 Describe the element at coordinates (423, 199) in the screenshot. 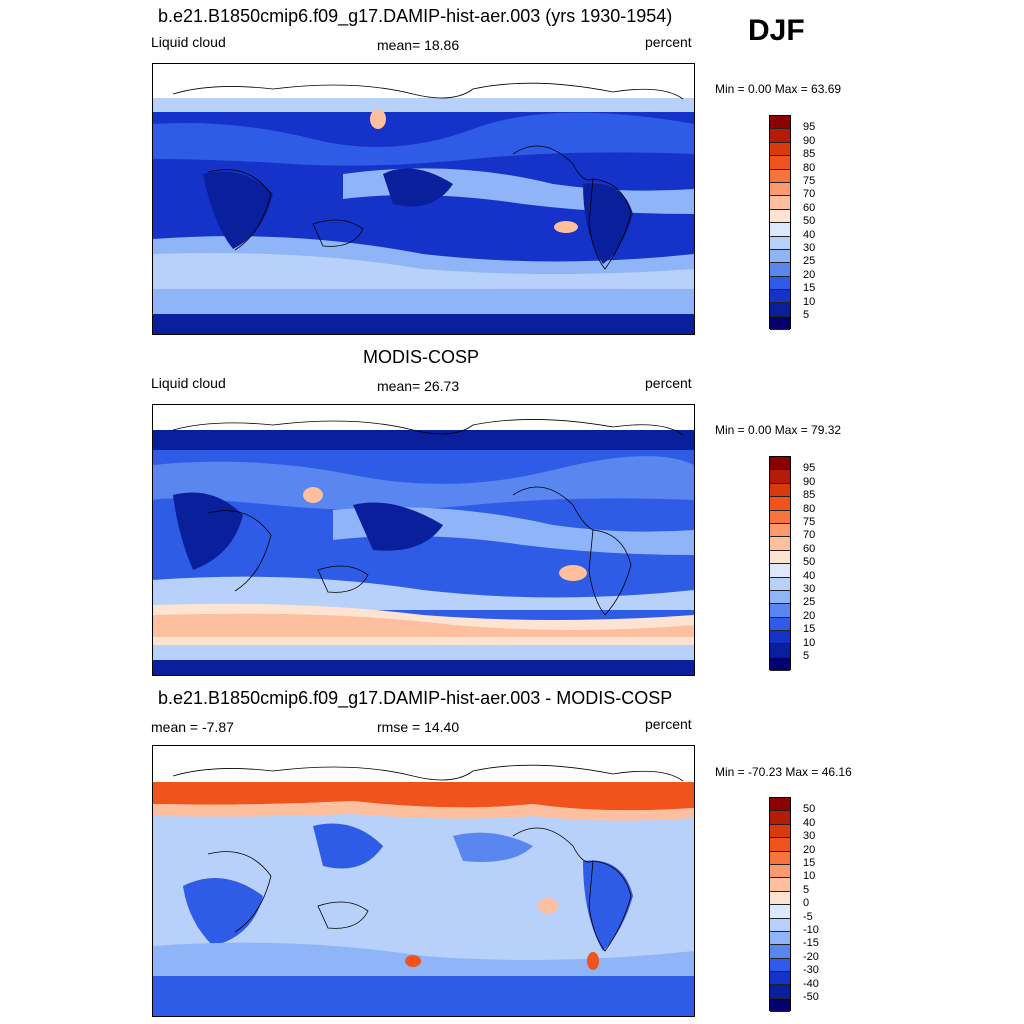

I see `map-model` at that location.